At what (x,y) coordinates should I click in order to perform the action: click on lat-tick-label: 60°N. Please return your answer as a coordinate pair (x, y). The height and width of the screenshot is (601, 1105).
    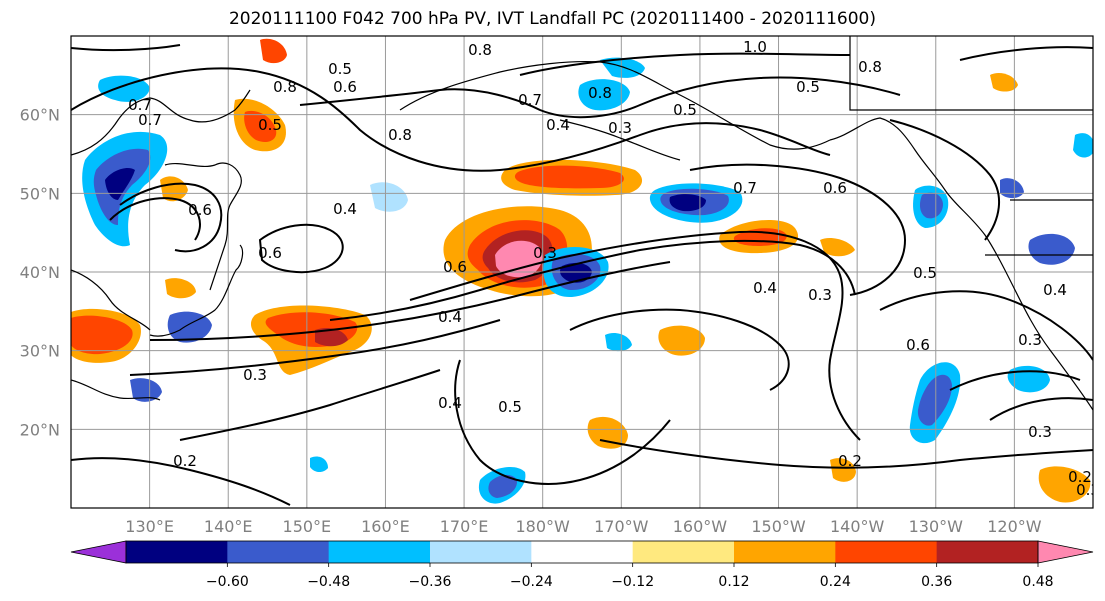
    Looking at the image, I should click on (40, 115).